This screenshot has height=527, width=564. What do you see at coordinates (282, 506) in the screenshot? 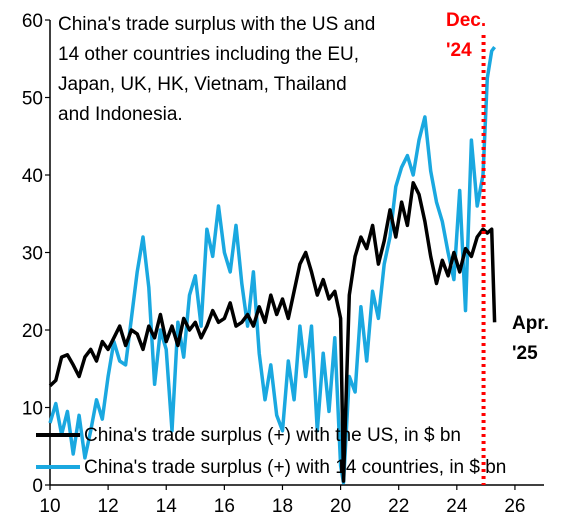
I see `x-tick-label: 18` at bounding box center [282, 506].